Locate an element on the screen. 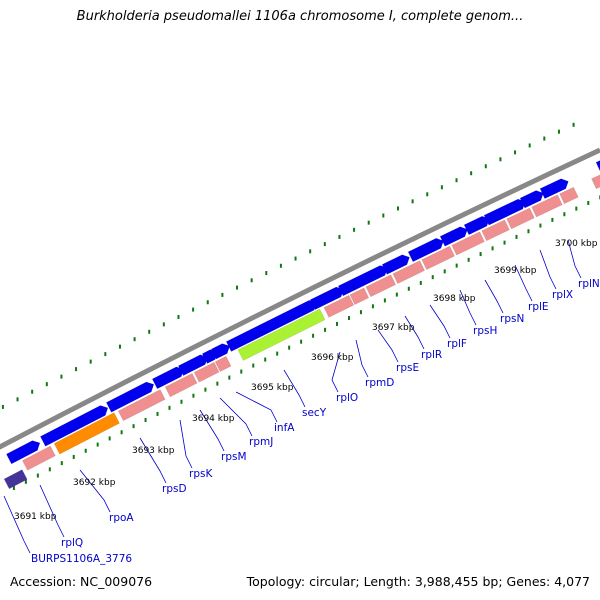  gene-label-rplq: rplQ is located at coordinates (72, 543).